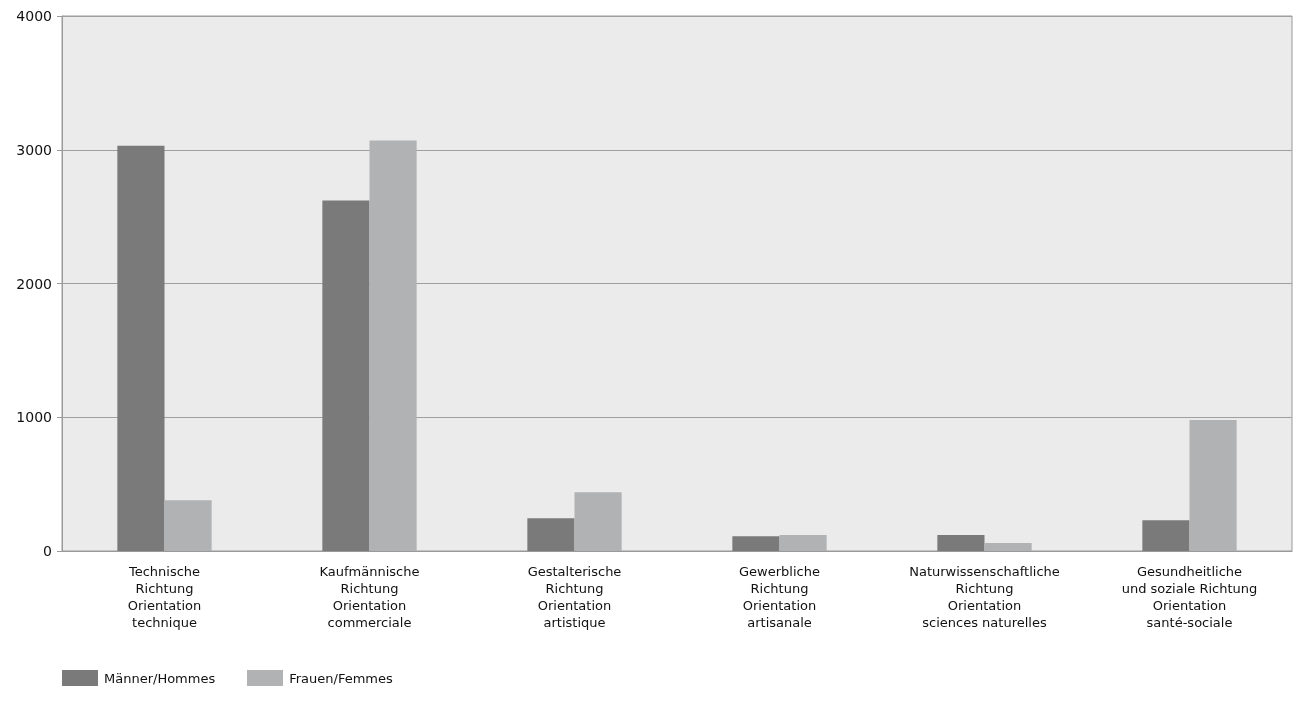 The image size is (1294, 701). Describe the element at coordinates (47, 551) in the screenshot. I see `y-tick-label: 0` at that location.